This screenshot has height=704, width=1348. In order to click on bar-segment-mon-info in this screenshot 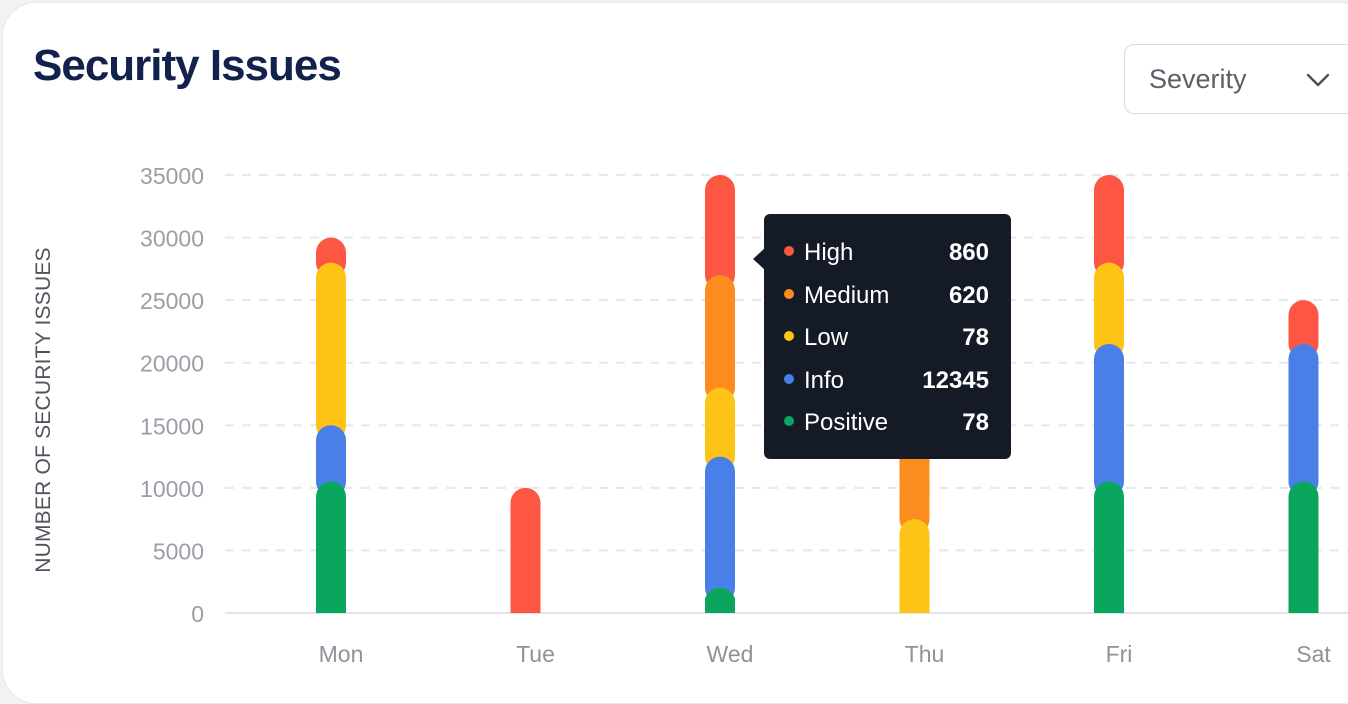, I will do `click(331, 461)`.